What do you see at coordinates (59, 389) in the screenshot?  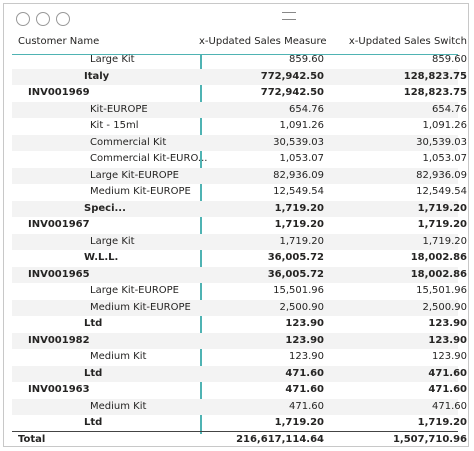 I see `customer-name: INV001963` at bounding box center [59, 389].